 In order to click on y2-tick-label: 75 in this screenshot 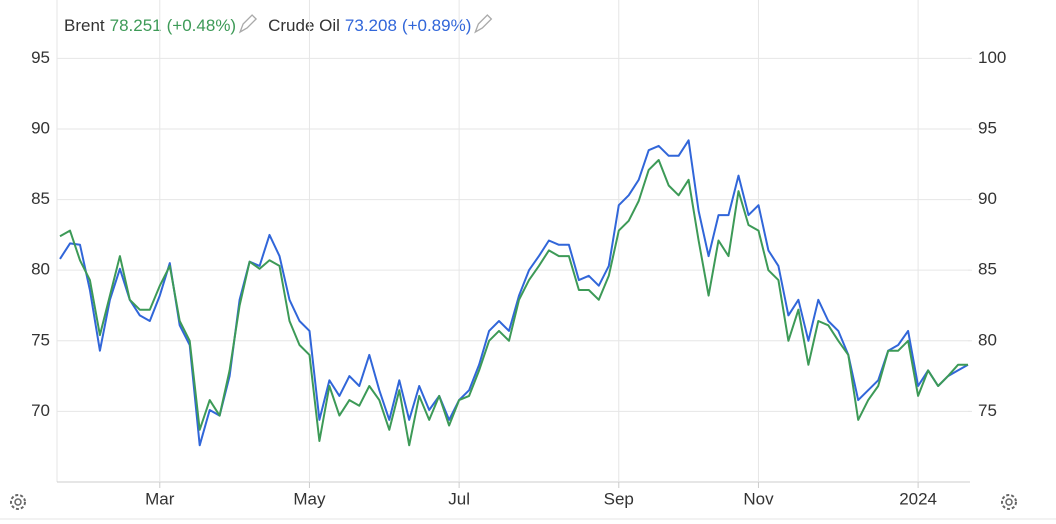, I will do `click(987, 410)`.